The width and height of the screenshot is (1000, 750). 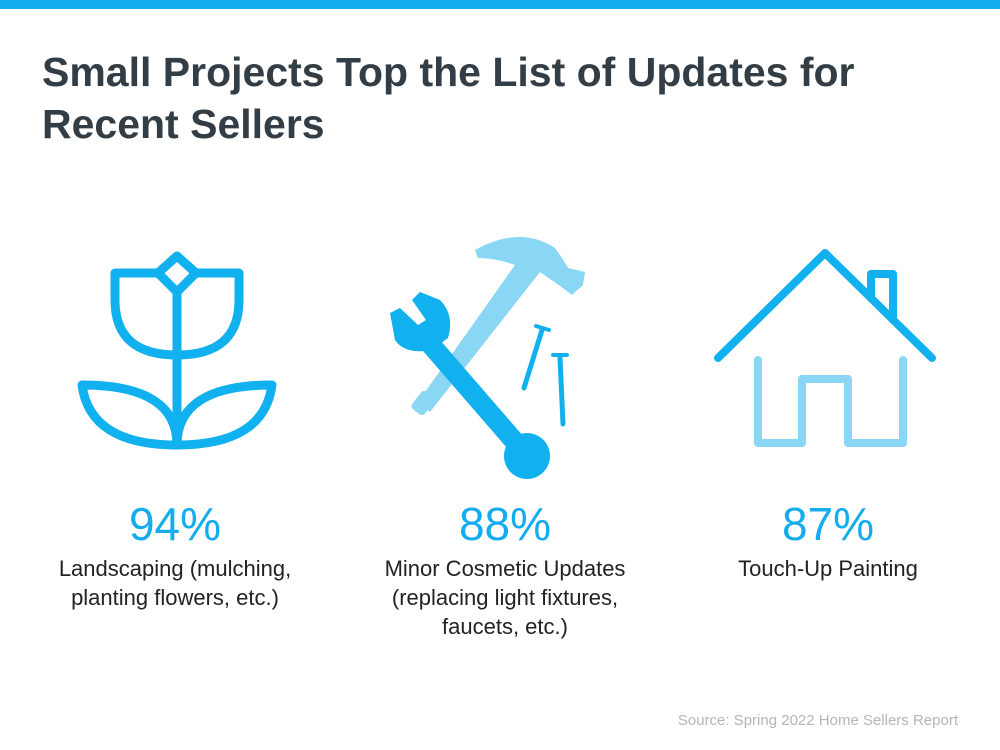 I want to click on house-icon, so click(x=825, y=348).